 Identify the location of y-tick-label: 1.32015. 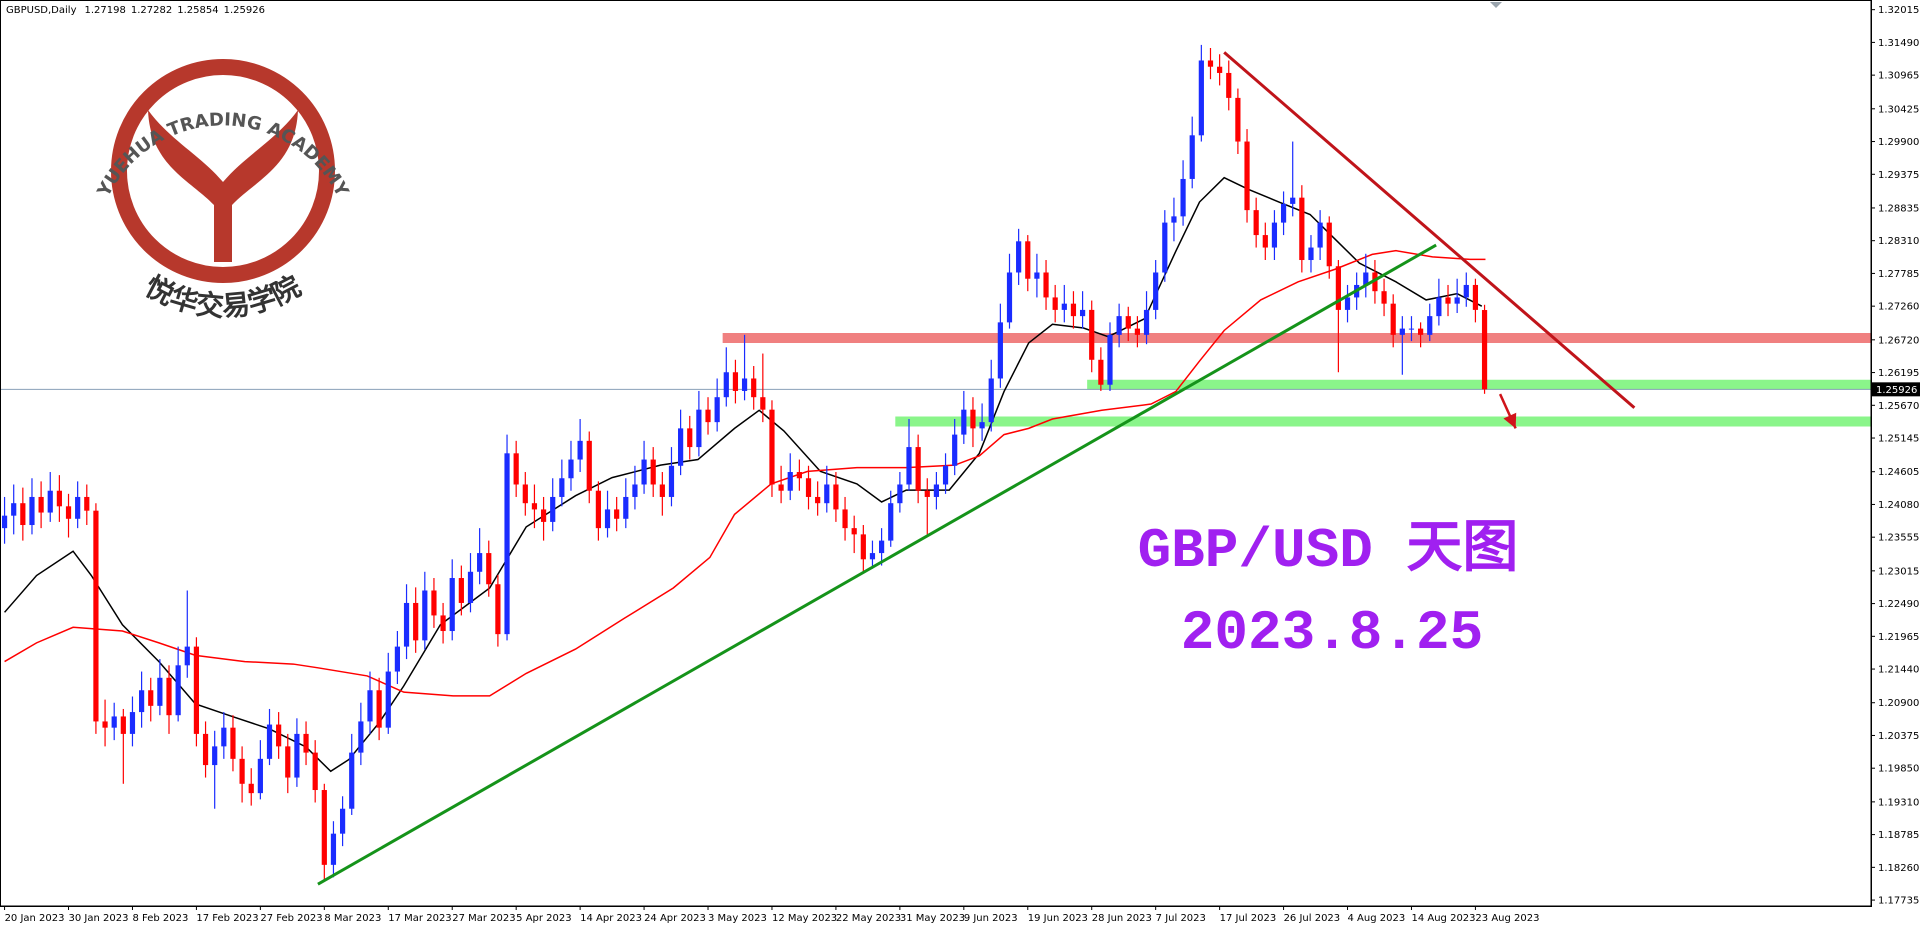
(1898, 10).